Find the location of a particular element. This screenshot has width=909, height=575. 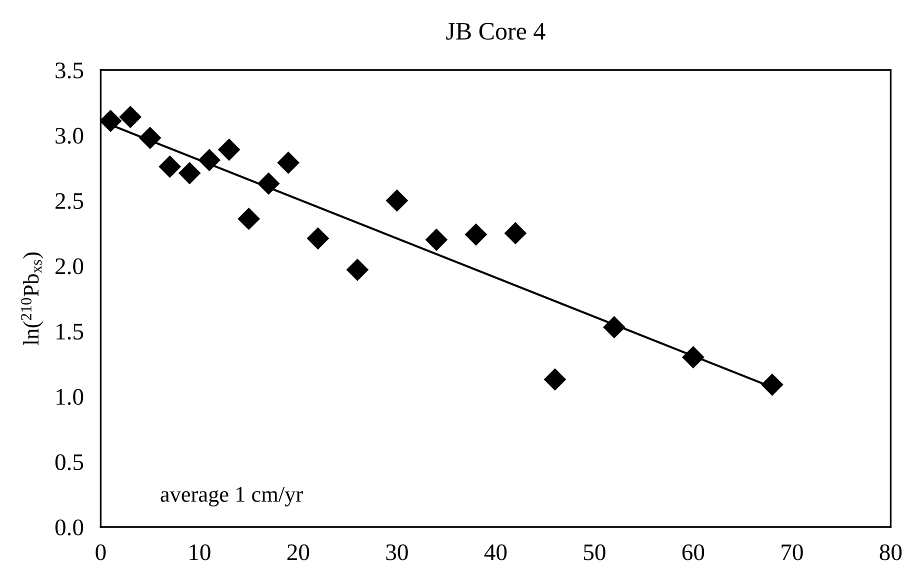

y-tick-label: 0.5 is located at coordinates (69, 462).